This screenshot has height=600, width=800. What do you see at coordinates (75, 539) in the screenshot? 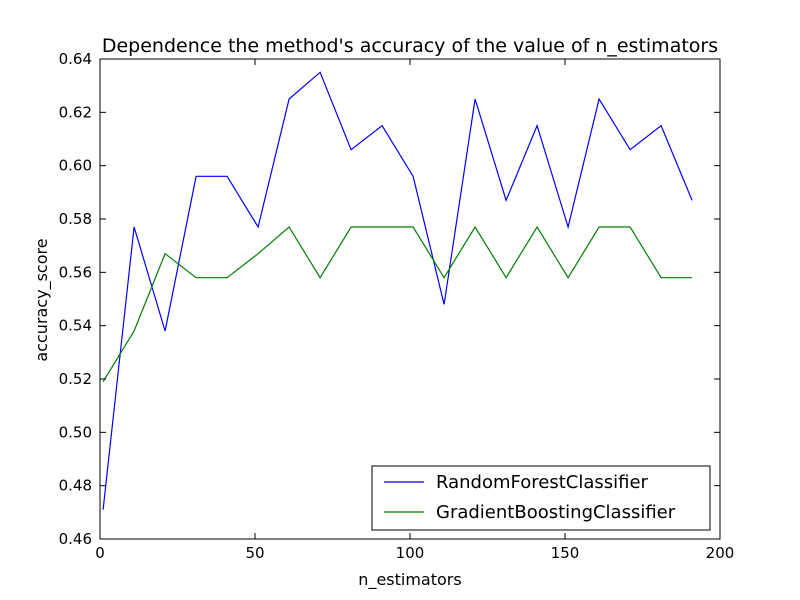
I see `y-tick-label: 0.46` at bounding box center [75, 539].